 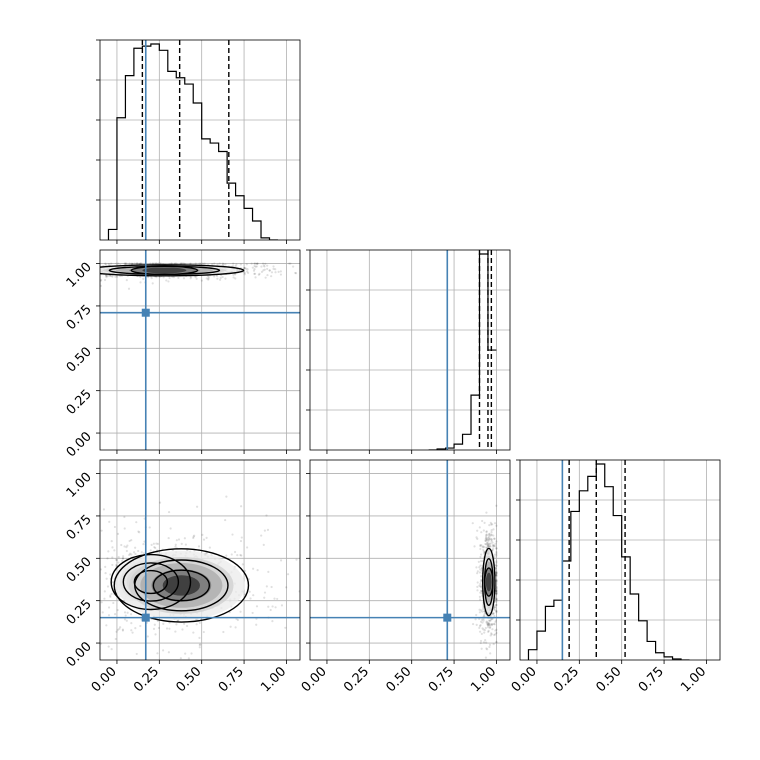 What do you see at coordinates (410, 350) in the screenshot?
I see `panel-border` at bounding box center [410, 350].